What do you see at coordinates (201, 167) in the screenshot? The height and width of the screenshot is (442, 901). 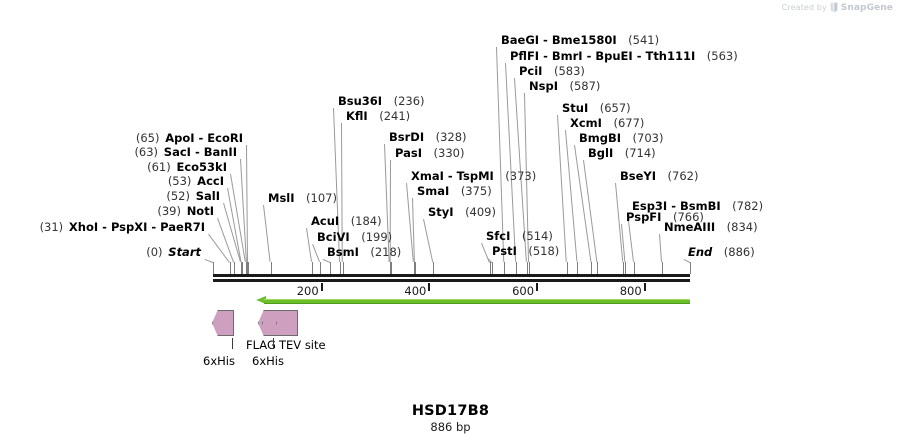 I see `site-enzyme-names: Eco53kI` at bounding box center [201, 167].